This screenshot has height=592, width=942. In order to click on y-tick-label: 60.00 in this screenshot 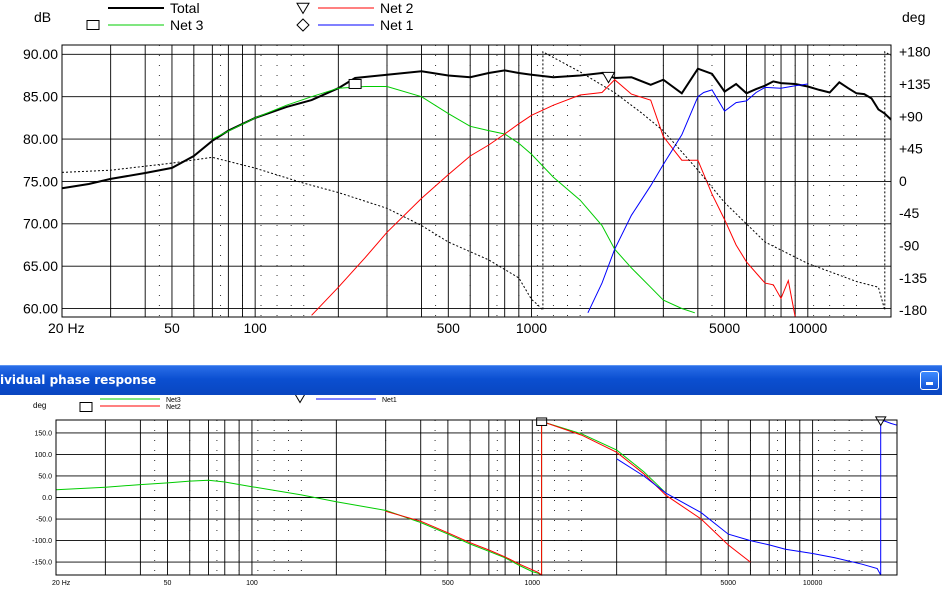, I will do `click(40, 308)`.